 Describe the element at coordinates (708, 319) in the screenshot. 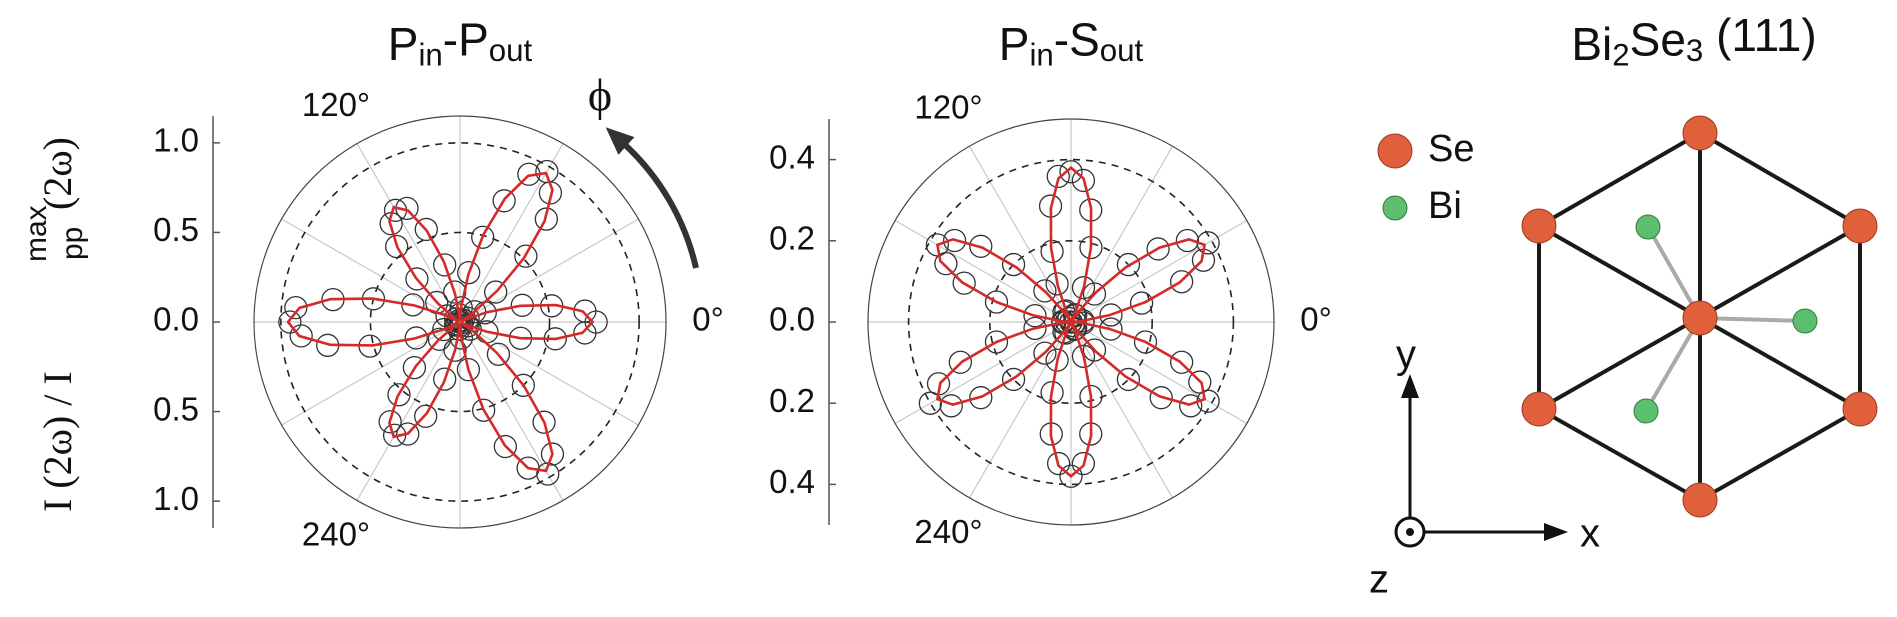

I see `theta-tick-label: 0°` at that location.